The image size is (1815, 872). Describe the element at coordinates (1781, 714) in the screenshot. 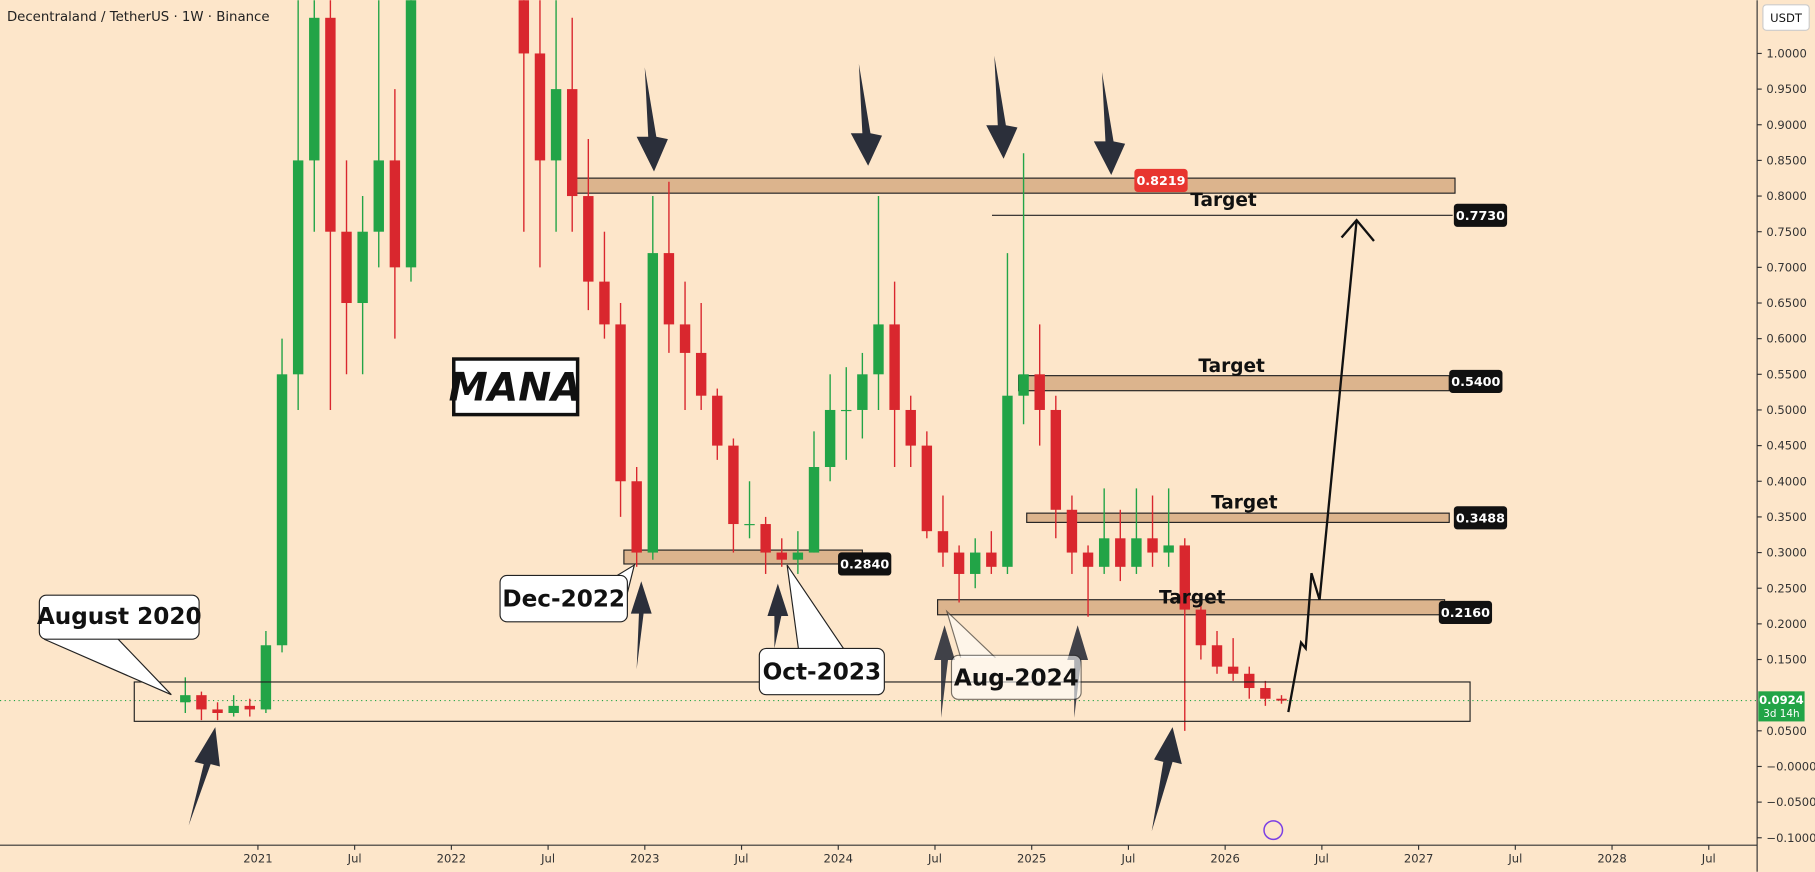

I see `countdown-label: 3d 14h` at that location.